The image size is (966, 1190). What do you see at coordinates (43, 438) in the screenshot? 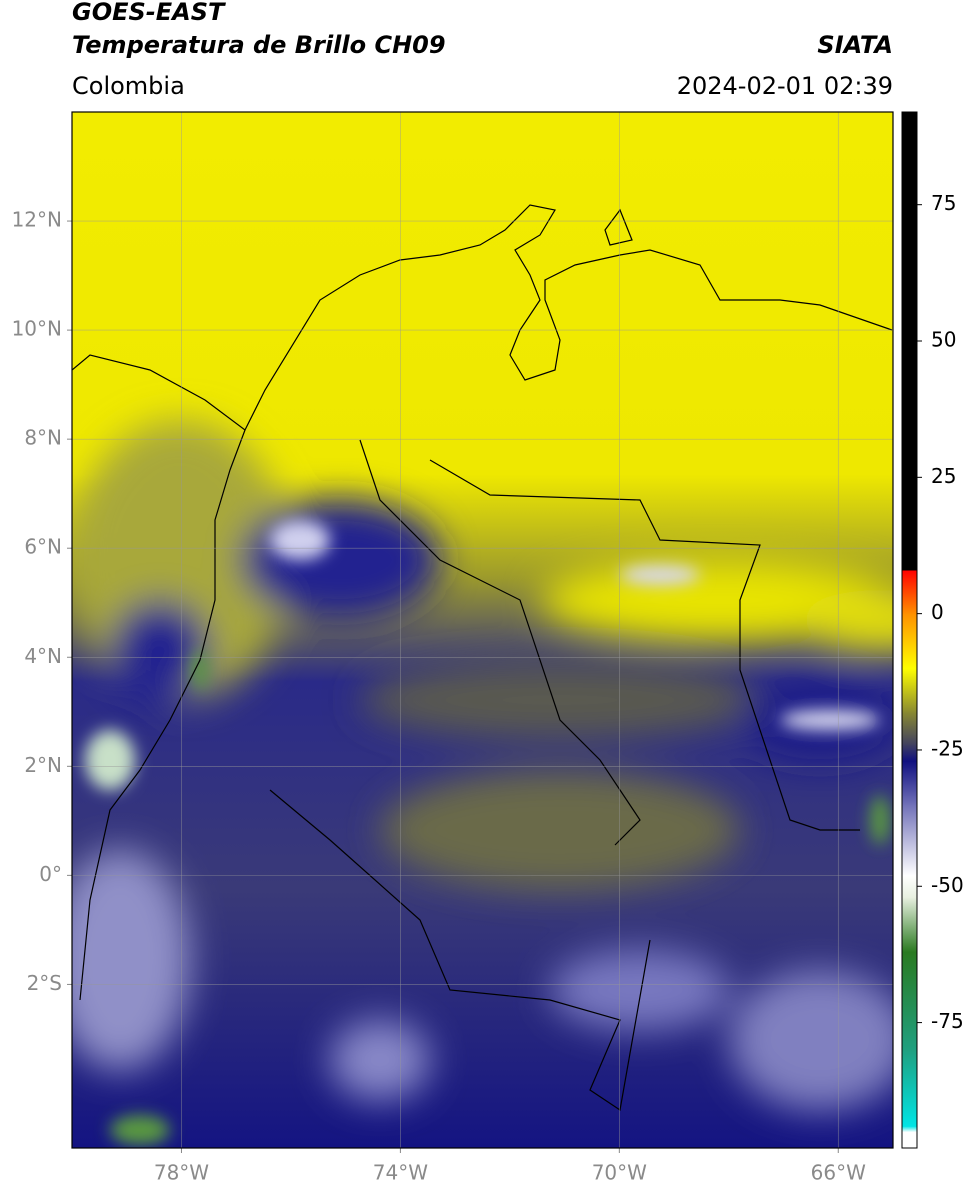
I see `y-tick-label: 8°N` at bounding box center [43, 438].